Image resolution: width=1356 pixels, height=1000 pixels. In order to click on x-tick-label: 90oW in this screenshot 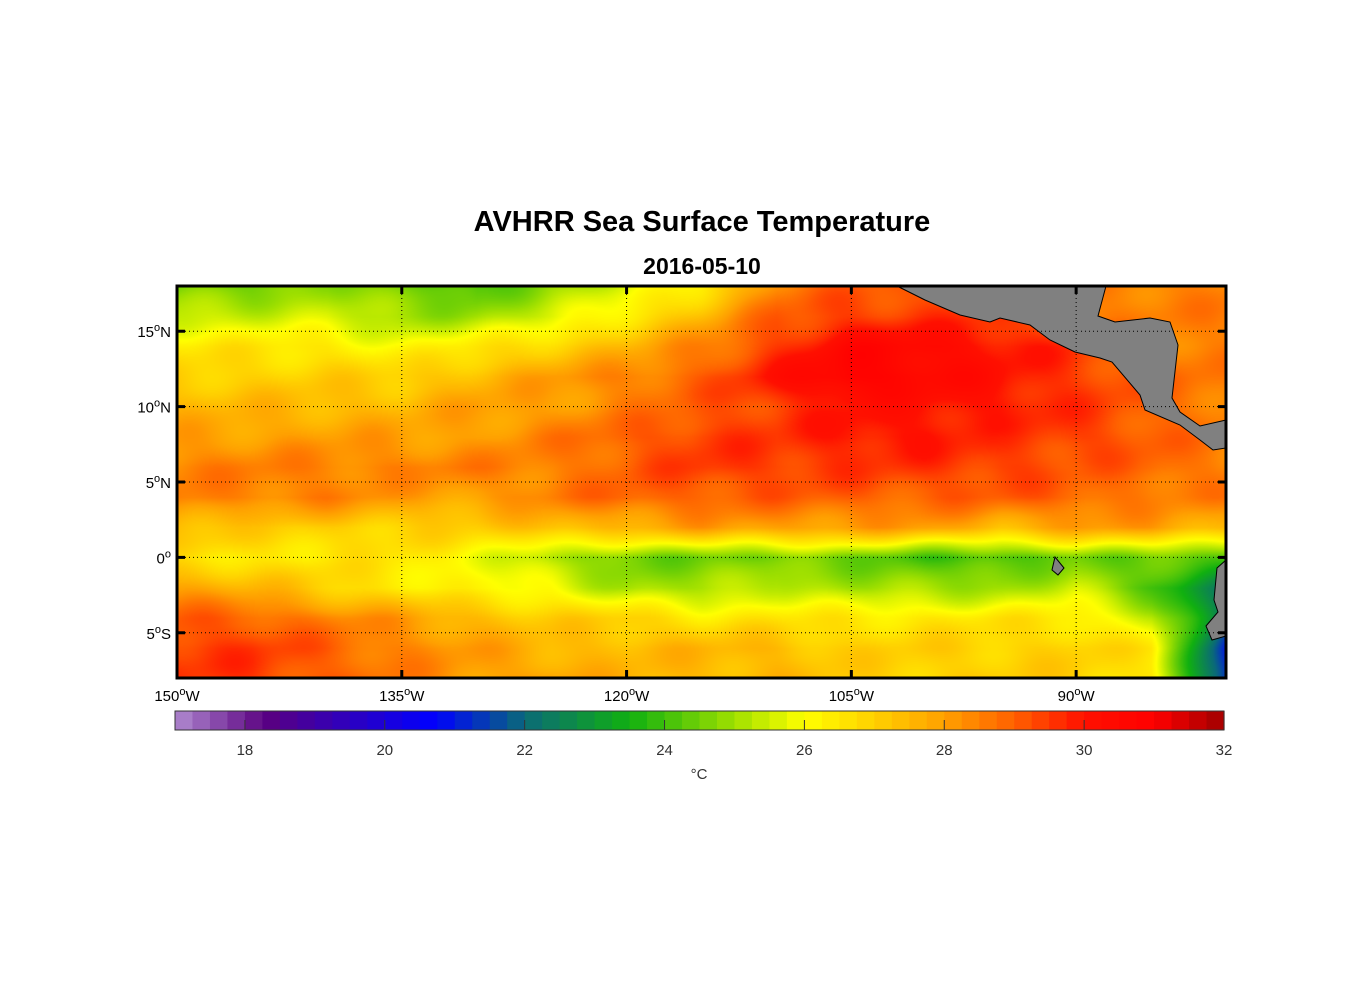, I will do `click(1077, 695)`.